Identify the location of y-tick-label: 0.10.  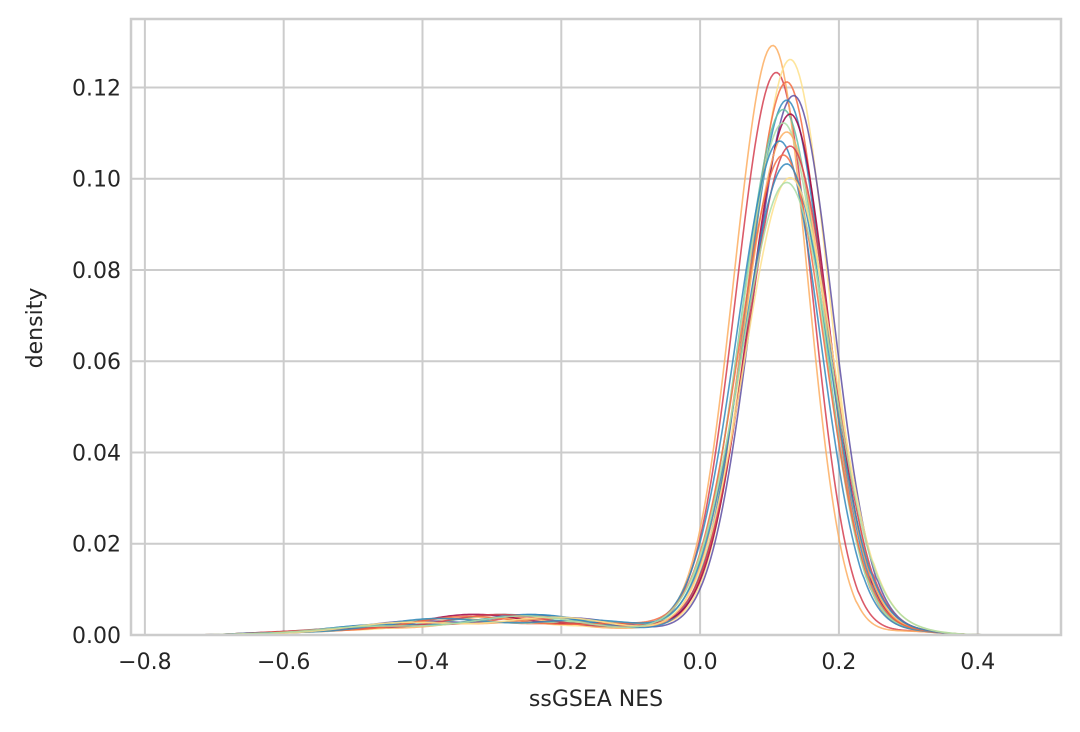
(96, 180).